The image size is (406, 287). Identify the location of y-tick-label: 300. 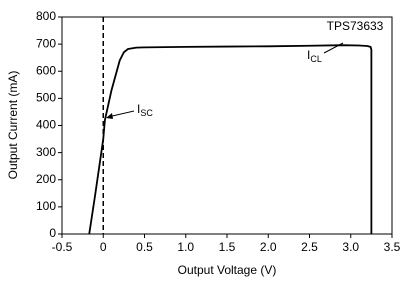
(46, 152).